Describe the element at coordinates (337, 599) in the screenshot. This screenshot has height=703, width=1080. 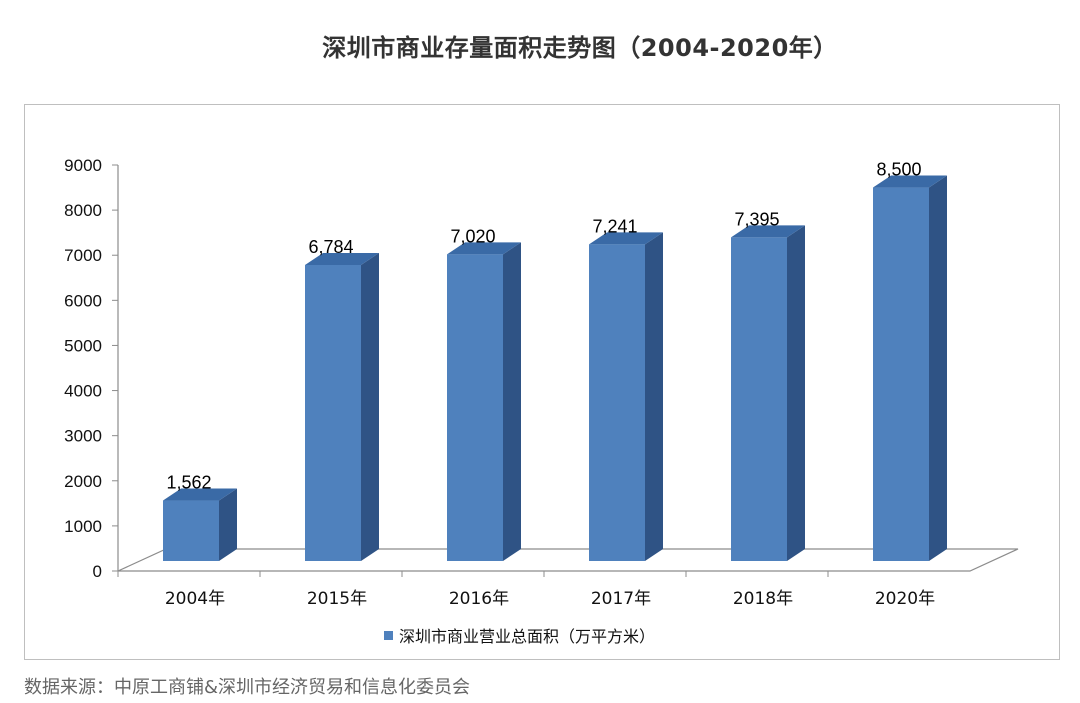
I see `x-tick-label: 2015年` at that location.